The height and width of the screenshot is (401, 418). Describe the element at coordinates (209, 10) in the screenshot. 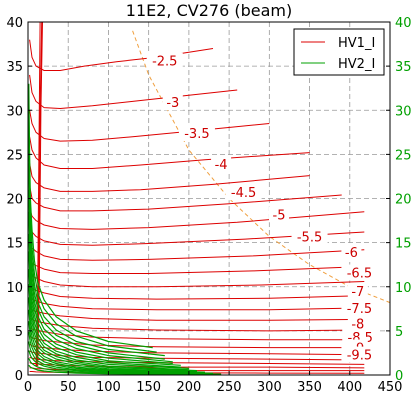

I see `chart-title: 11E2, CV276 (beam)` at that location.